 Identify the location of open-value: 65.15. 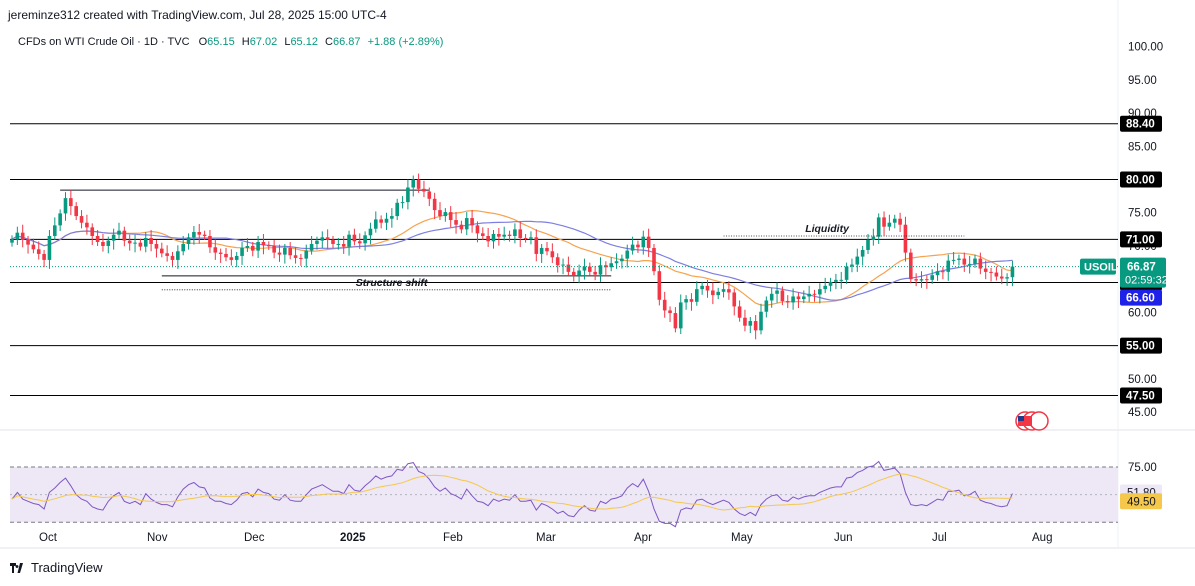
(221, 42).